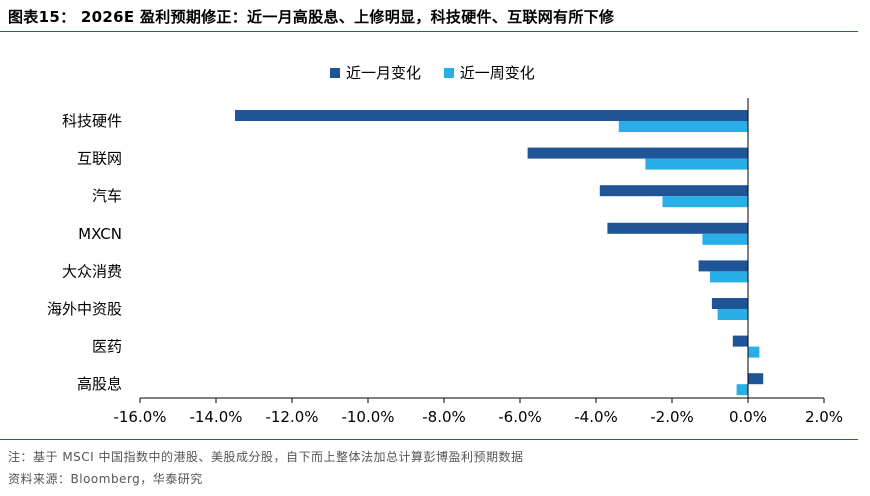 This screenshot has width=870, height=496. Describe the element at coordinates (444, 417) in the screenshot. I see `x-tick-label-4: -8.0%` at that location.